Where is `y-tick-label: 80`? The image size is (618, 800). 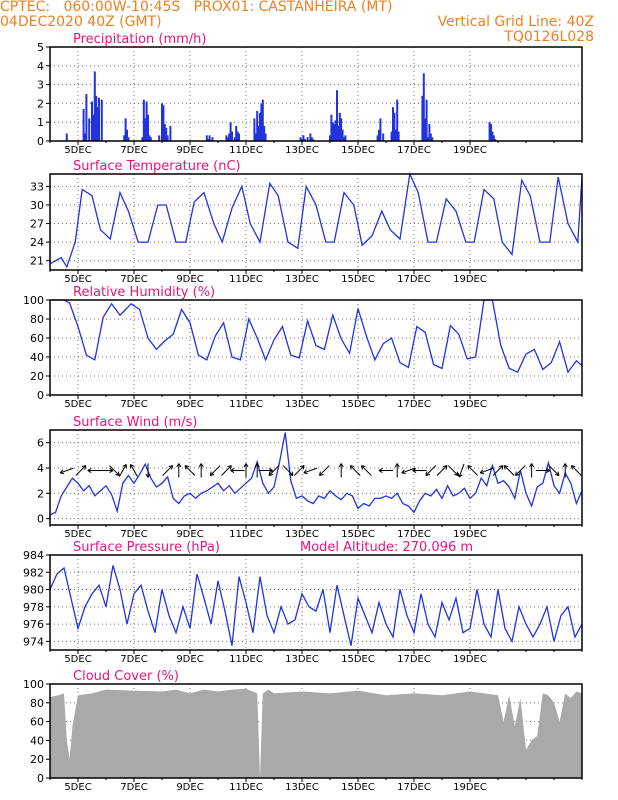 y-tick-label: 80 is located at coordinates (37, 703).